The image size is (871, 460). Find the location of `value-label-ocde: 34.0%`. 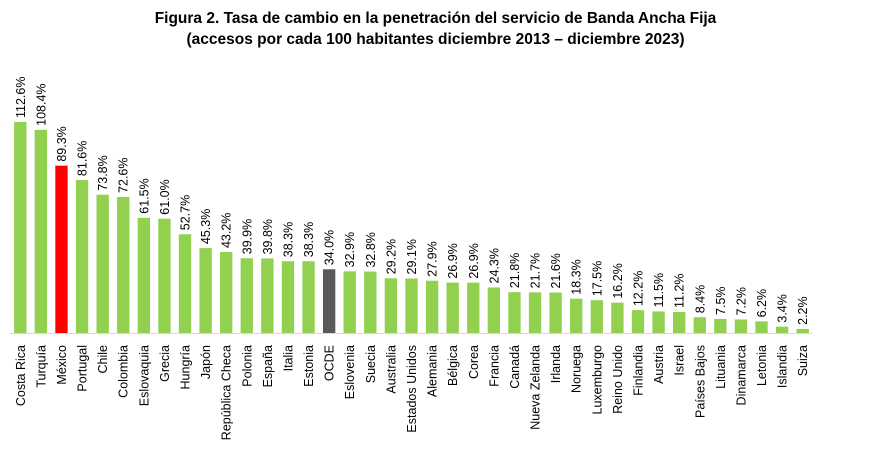

value-label-ocde: 34.0% is located at coordinates (330, 247).